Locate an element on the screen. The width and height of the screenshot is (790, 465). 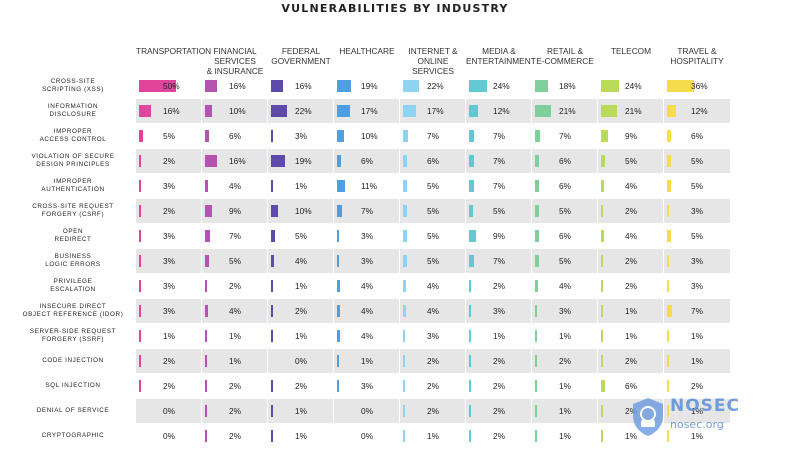
data-label: 9% is located at coordinates (235, 211).